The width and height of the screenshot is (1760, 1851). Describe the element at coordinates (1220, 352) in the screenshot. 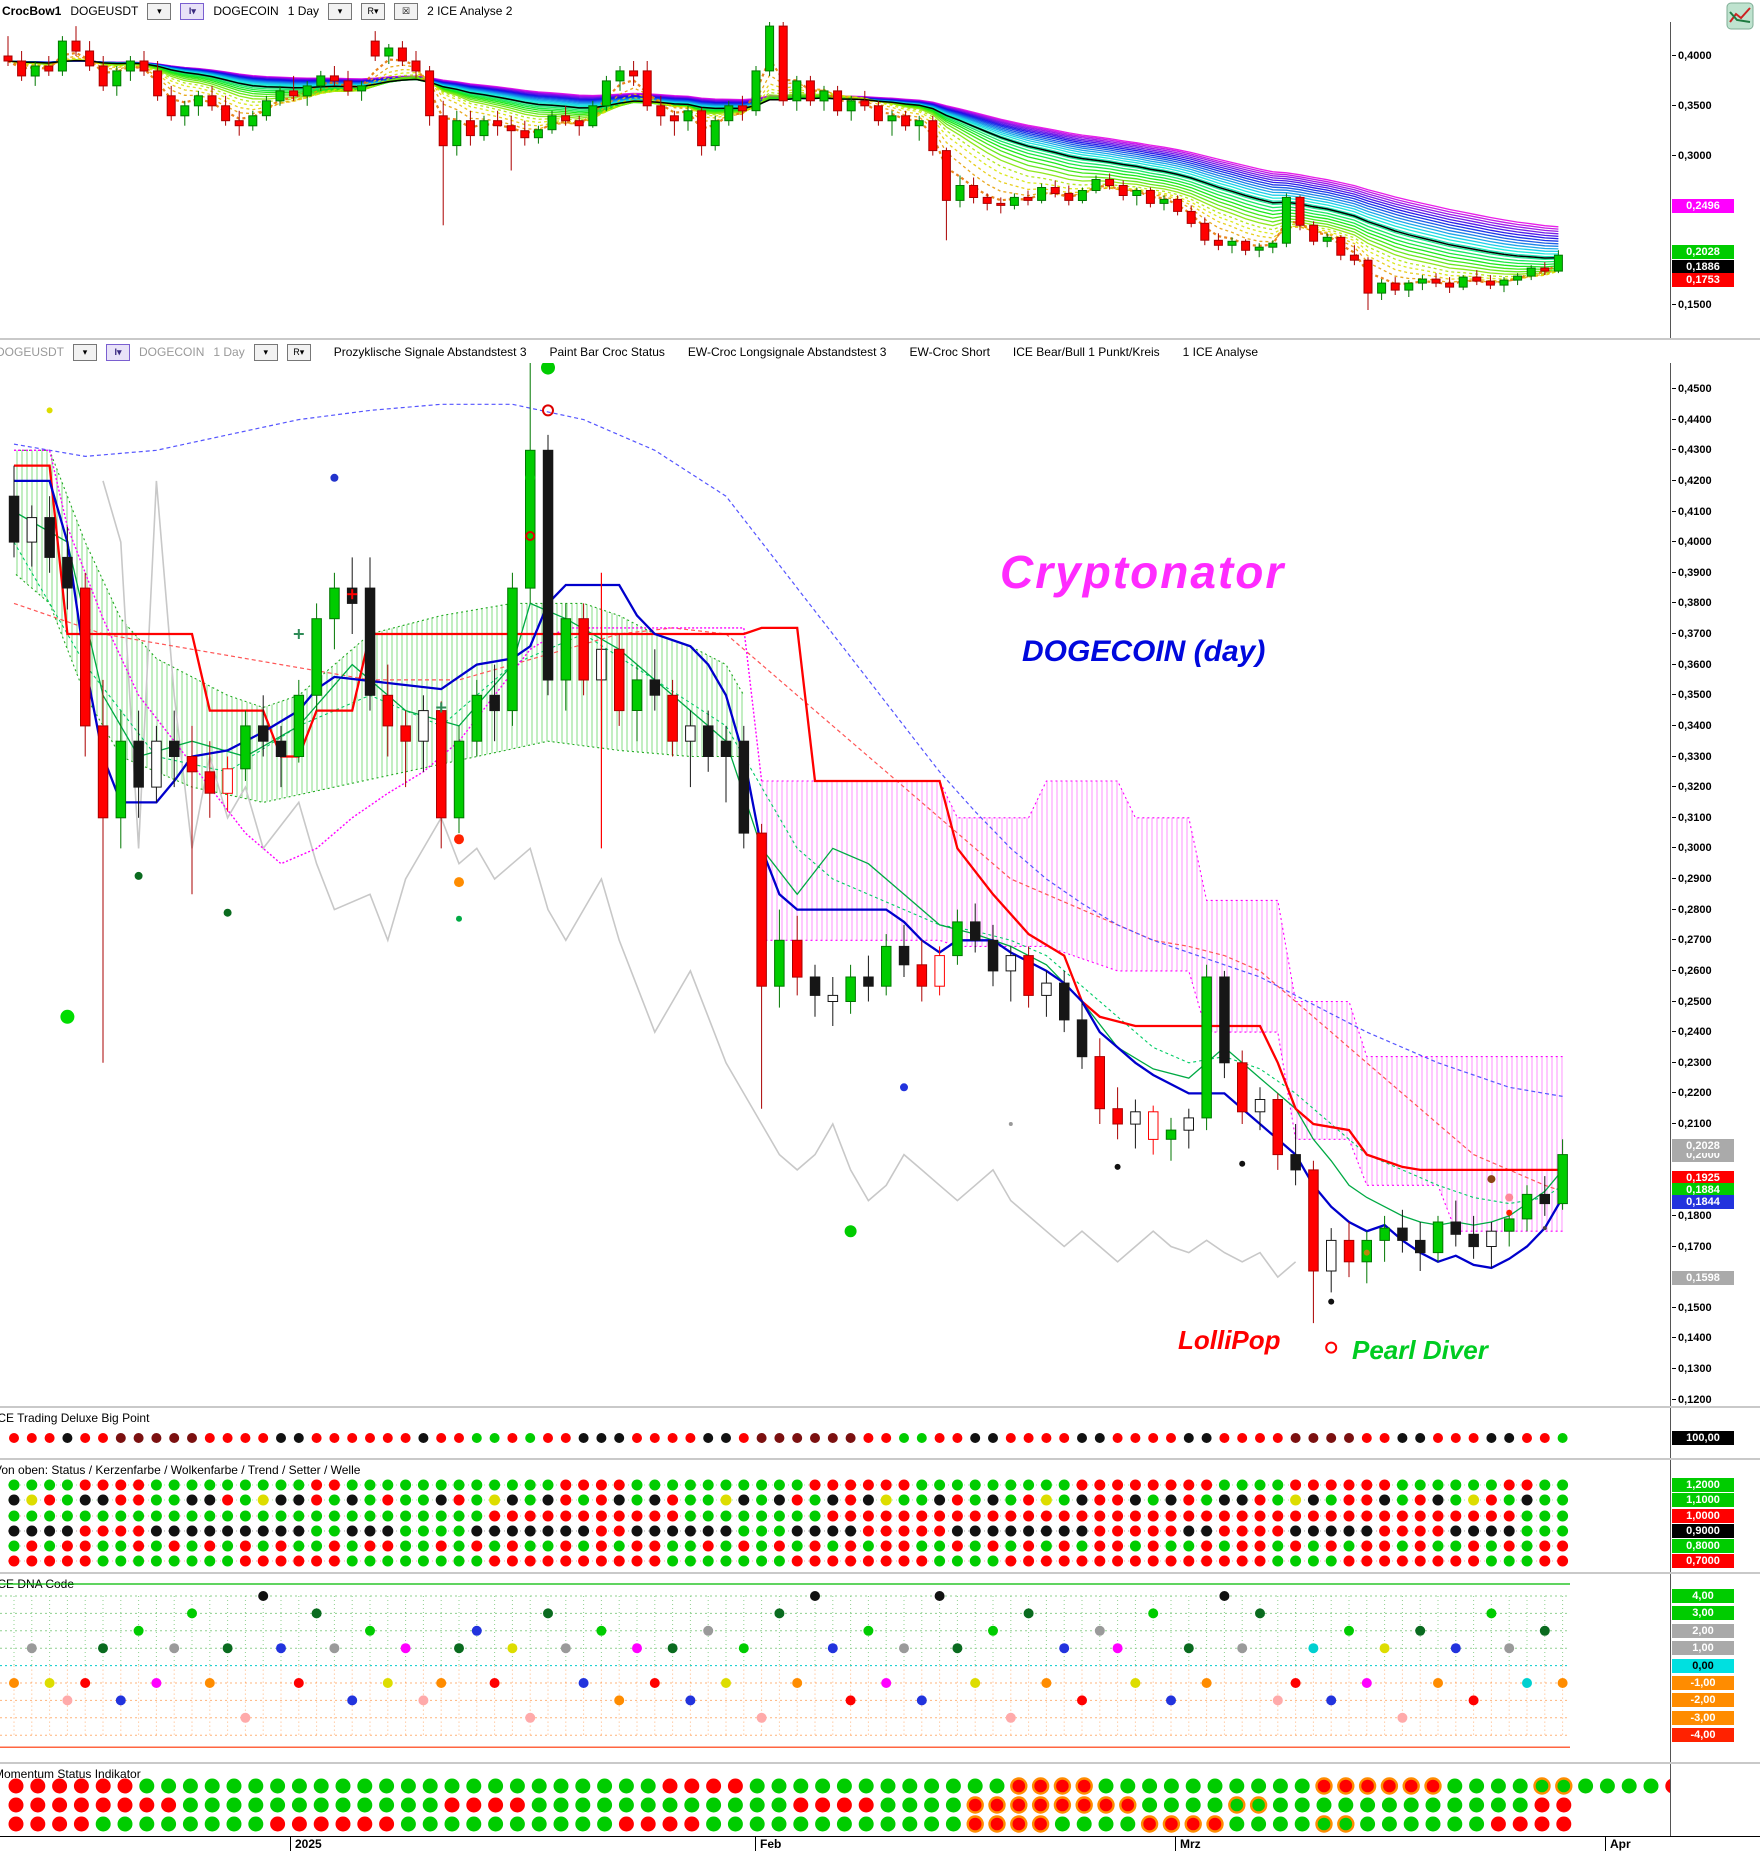

I see `indicator-menu-item-6: 1 ICE Analyse` at that location.